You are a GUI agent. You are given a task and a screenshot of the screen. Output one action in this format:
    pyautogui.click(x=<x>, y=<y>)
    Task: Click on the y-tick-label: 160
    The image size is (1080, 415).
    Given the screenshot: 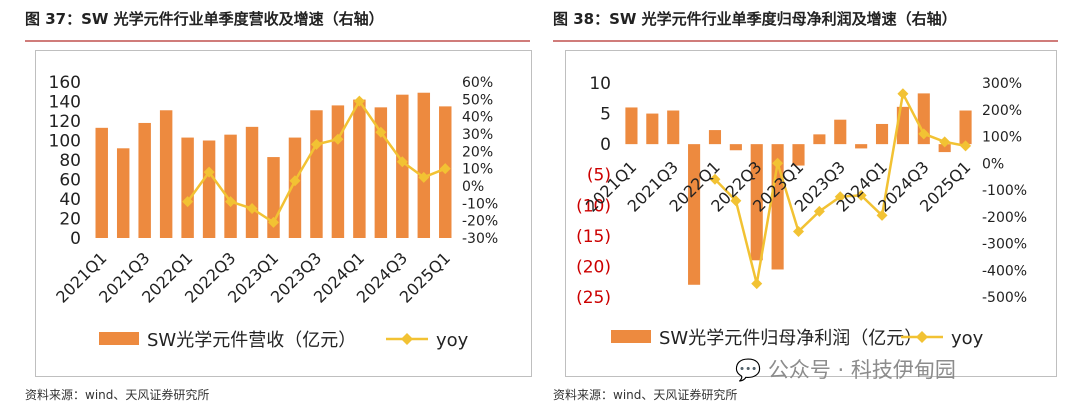 What is the action you would take?
    pyautogui.click(x=65, y=83)
    